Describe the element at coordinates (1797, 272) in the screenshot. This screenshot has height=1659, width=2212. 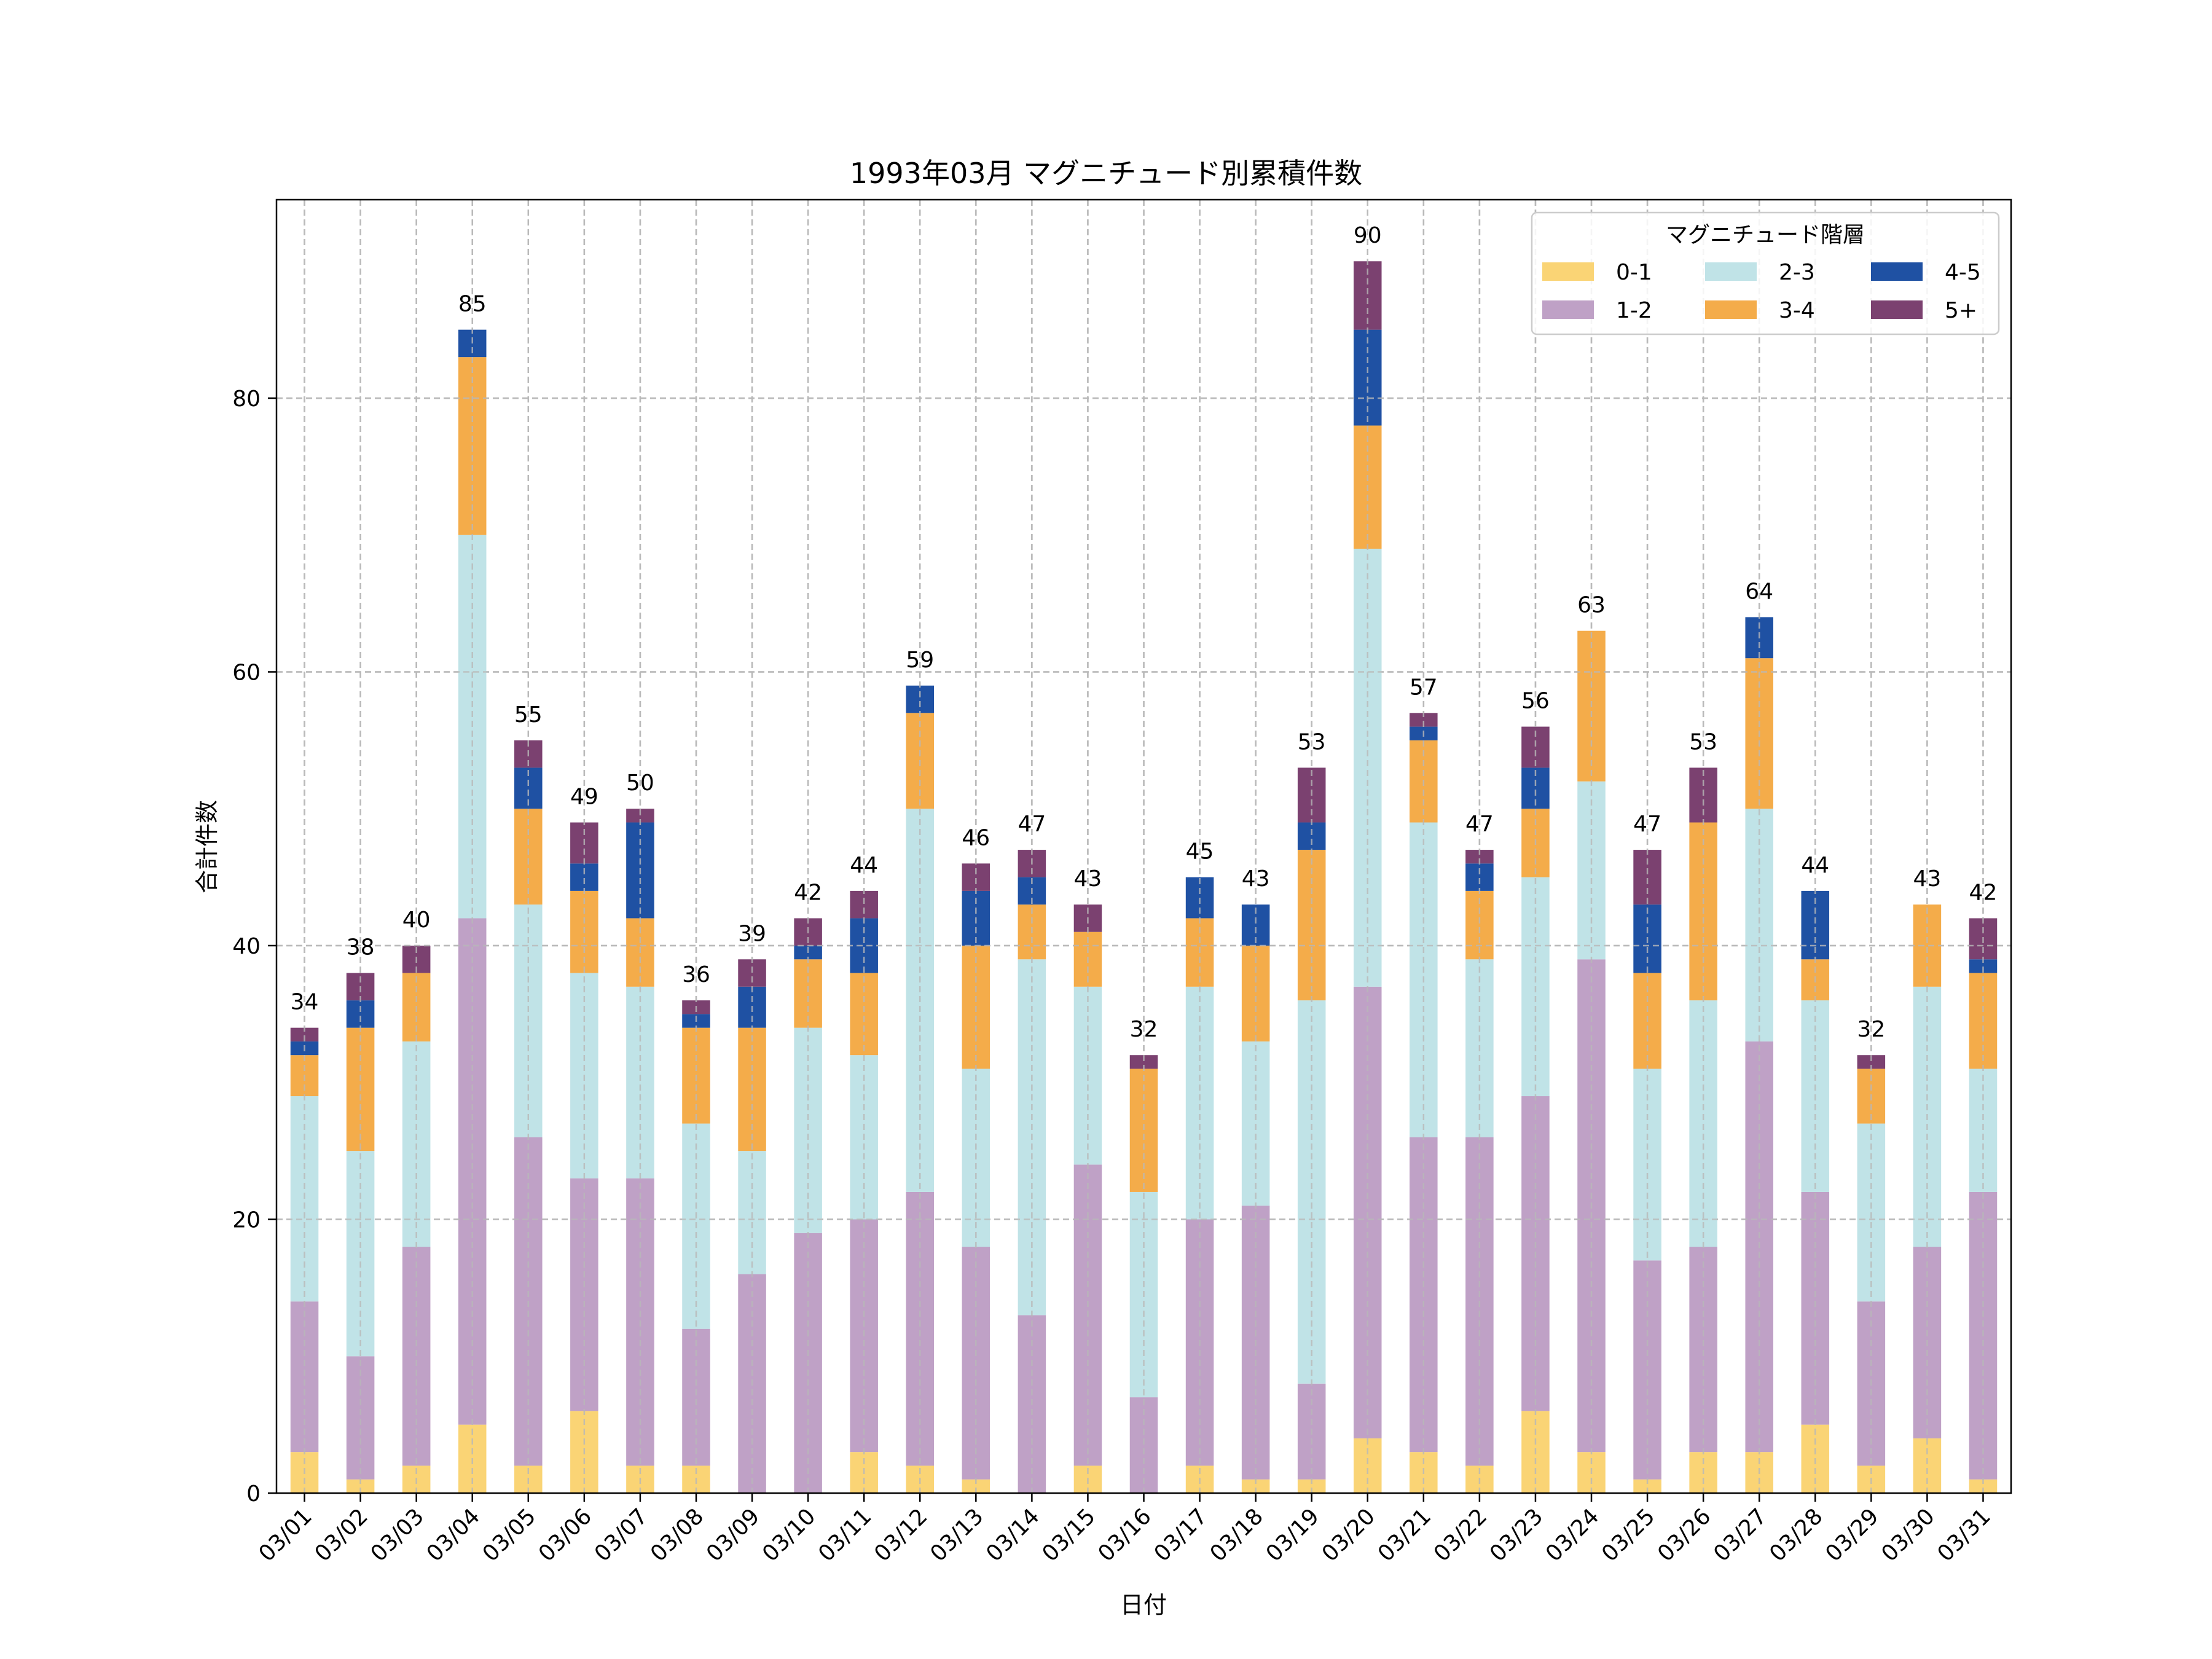
I see `legend-label: 2-3` at that location.